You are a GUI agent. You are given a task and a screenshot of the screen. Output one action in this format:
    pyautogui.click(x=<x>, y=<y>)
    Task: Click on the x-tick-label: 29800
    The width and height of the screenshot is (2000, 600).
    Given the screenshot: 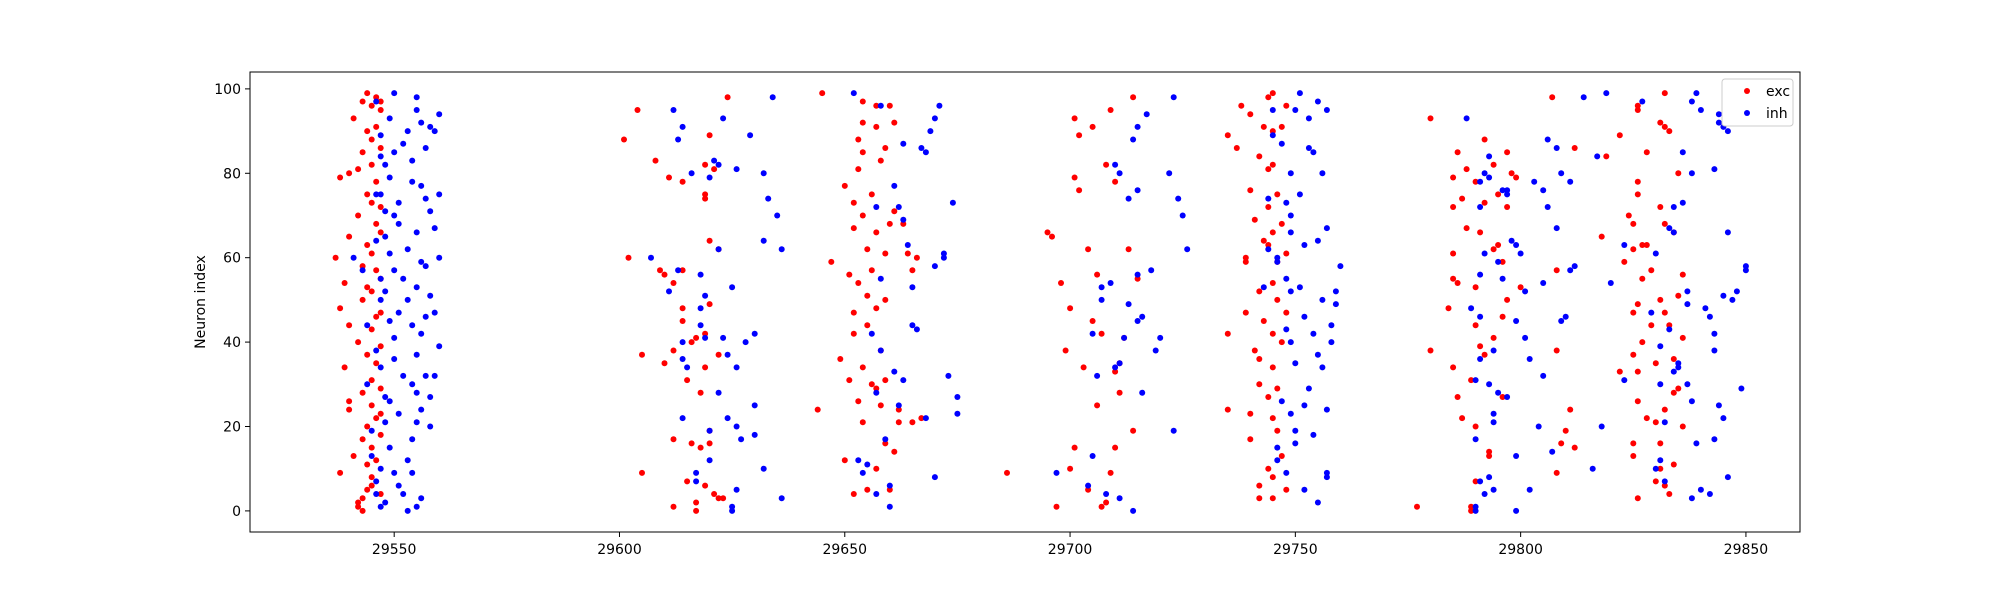 What is the action you would take?
    pyautogui.click(x=1520, y=550)
    